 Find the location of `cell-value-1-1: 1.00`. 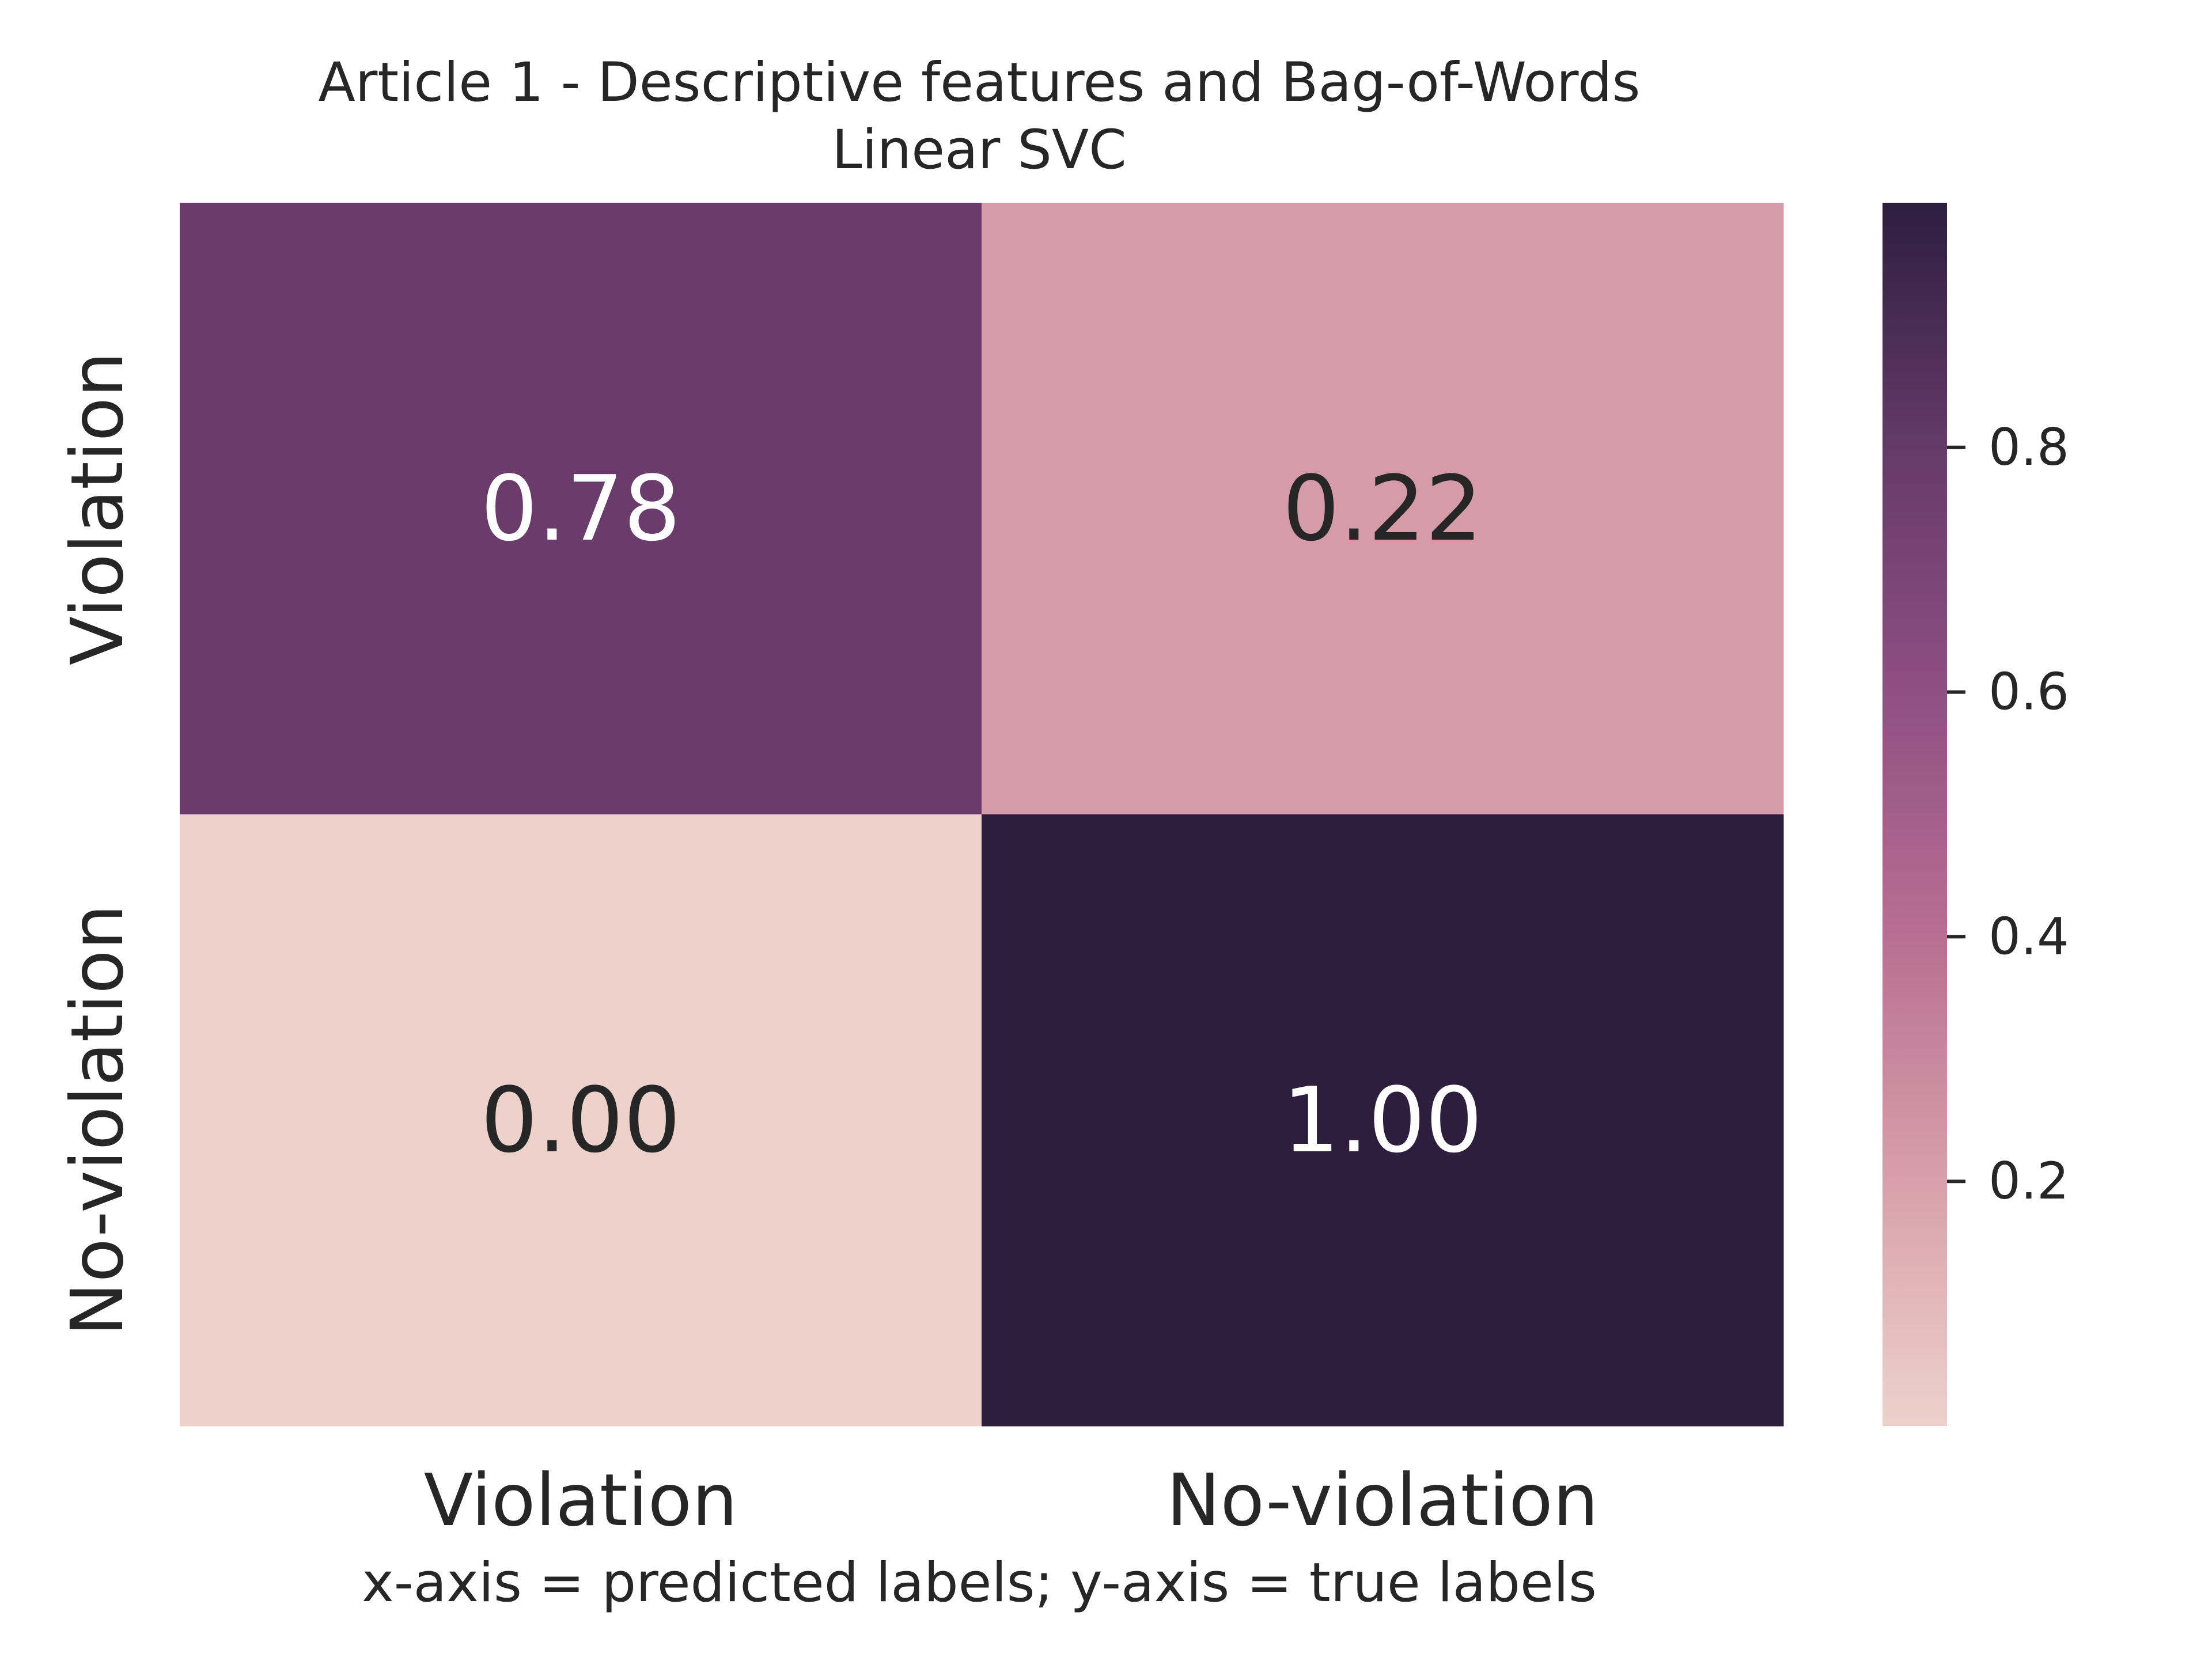

cell-value-1-1: 1.00 is located at coordinates (1382, 1120).